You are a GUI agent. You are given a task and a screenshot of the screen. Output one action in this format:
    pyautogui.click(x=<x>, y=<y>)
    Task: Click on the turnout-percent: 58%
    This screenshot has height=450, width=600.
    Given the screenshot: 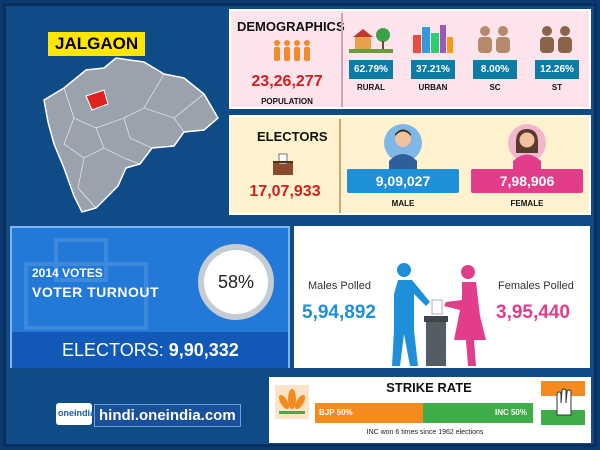 What is the action you would take?
    pyautogui.click(x=236, y=282)
    